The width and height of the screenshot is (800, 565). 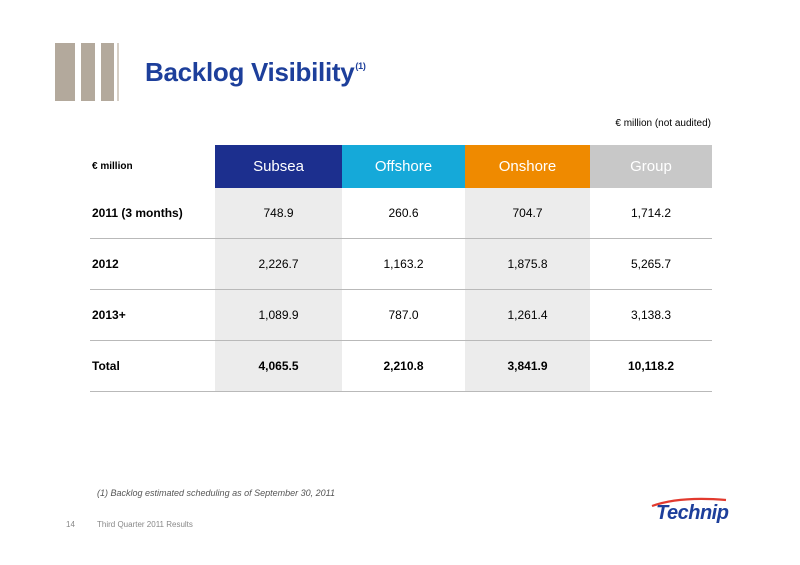 I want to click on technip-logo: Technip, so click(x=685, y=513).